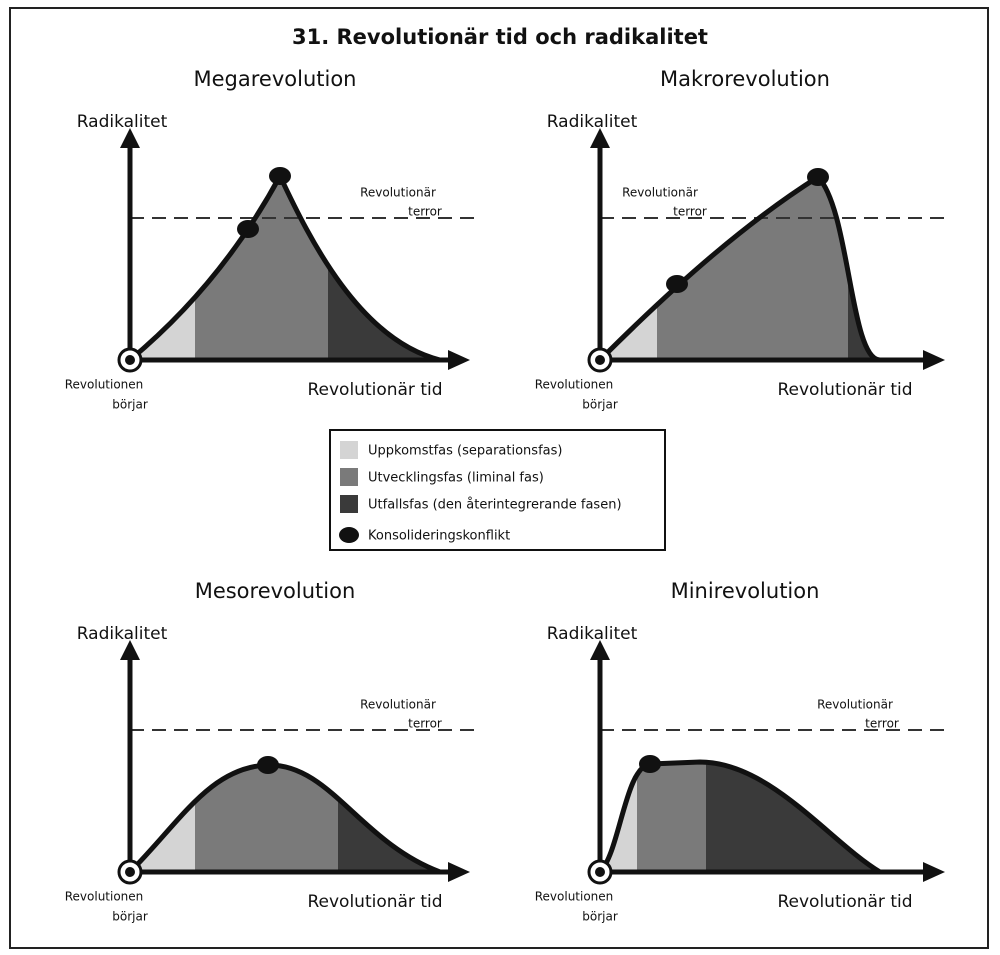 Image resolution: width=1000 pixels, height=955 pixels. Describe the element at coordinates (745, 591) in the screenshot. I see `panel-title: Minirevolution` at that location.